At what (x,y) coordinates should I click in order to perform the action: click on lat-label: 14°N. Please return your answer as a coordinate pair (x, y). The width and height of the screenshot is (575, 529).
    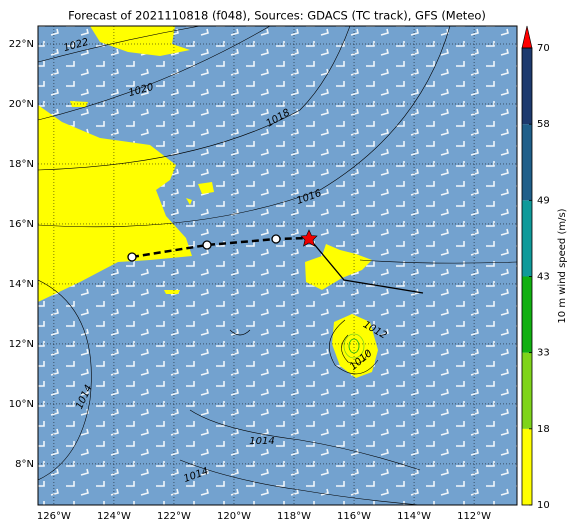
    Looking at the image, I should click on (21, 284).